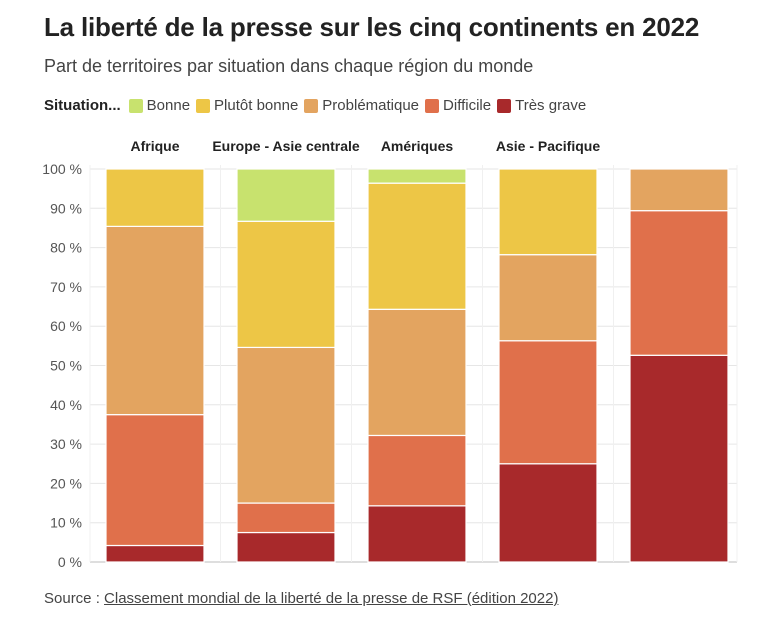  I want to click on legend-item-plutot-bonne: Plutôt bonne, so click(247, 105).